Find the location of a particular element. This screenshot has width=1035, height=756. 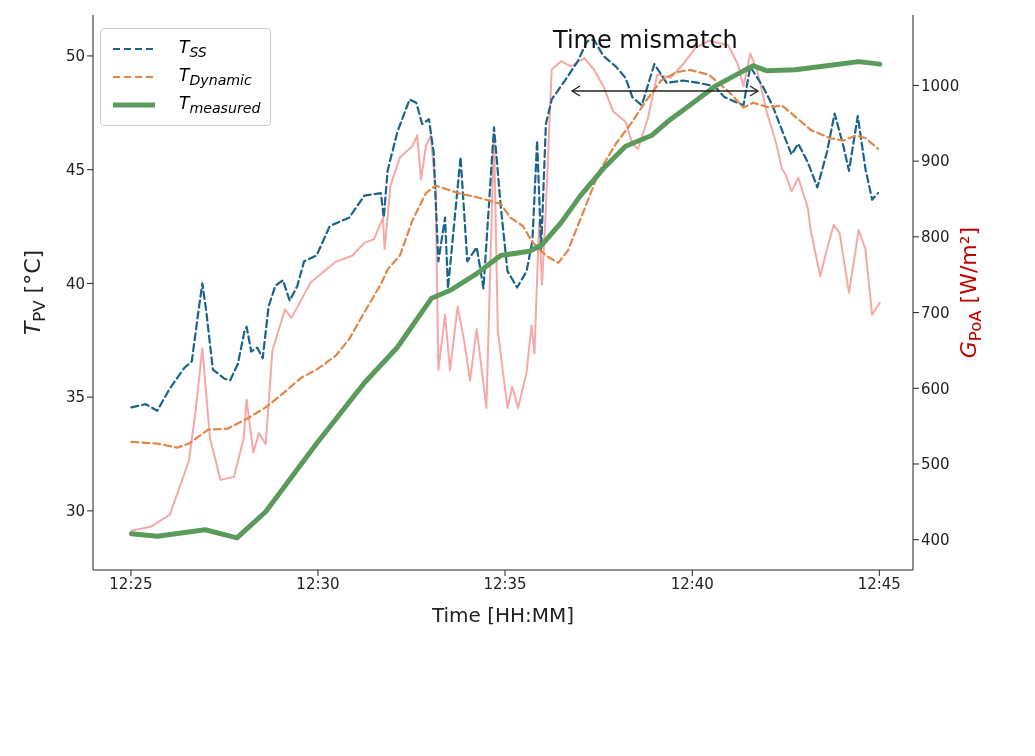

y-tick-label: 30 is located at coordinates (75, 511).